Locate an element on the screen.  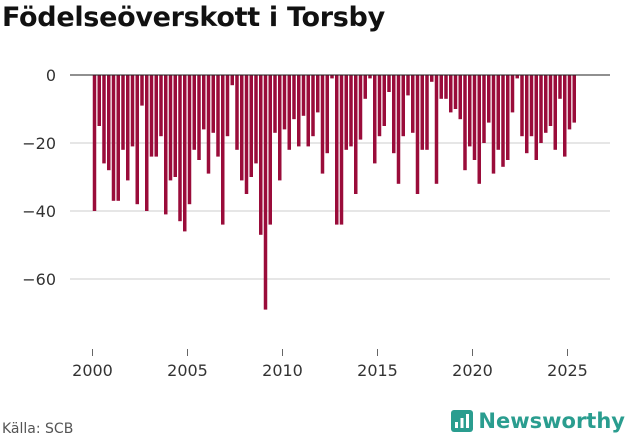
x-tick-label: 2020 is located at coordinates (472, 370).